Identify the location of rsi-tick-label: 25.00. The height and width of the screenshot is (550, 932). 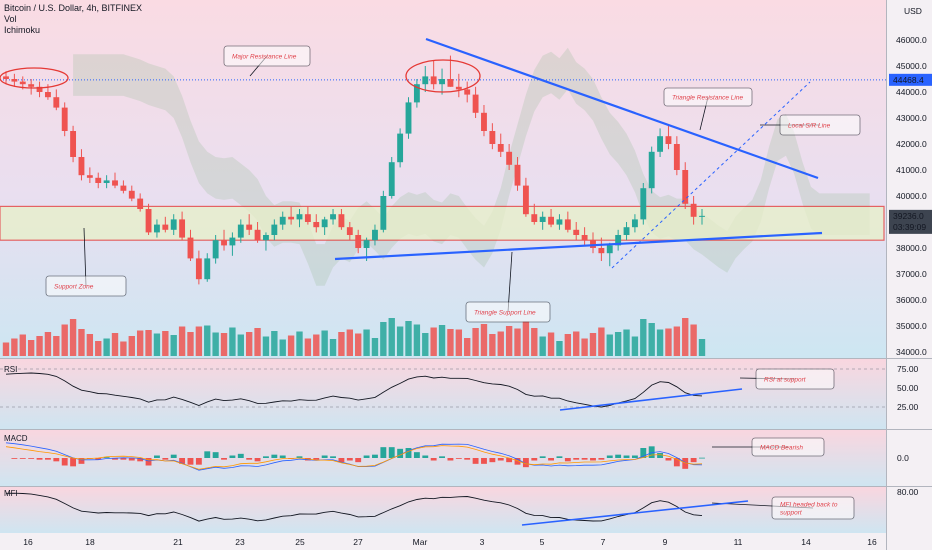
(908, 407).